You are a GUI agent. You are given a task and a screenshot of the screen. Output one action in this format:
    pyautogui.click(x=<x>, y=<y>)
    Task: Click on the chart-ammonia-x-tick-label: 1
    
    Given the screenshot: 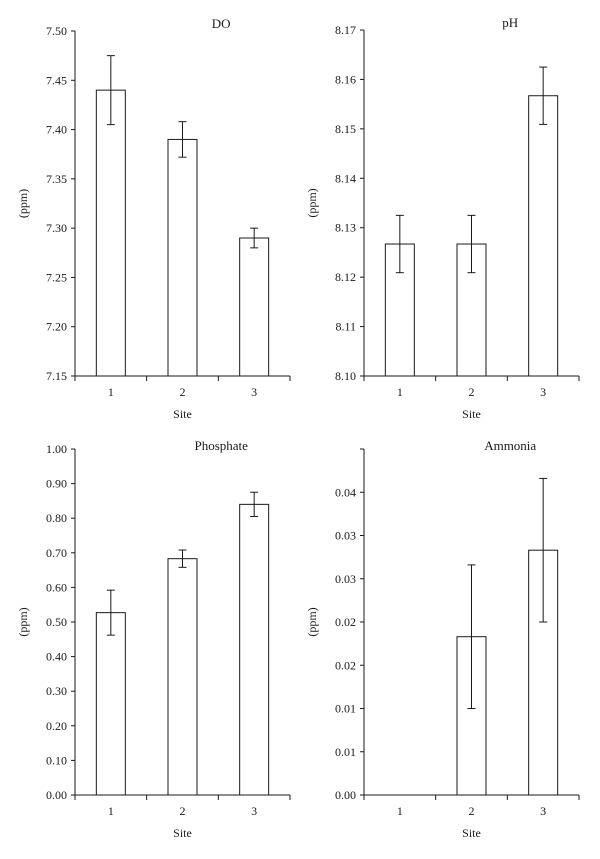 What is the action you would take?
    pyautogui.click(x=400, y=811)
    